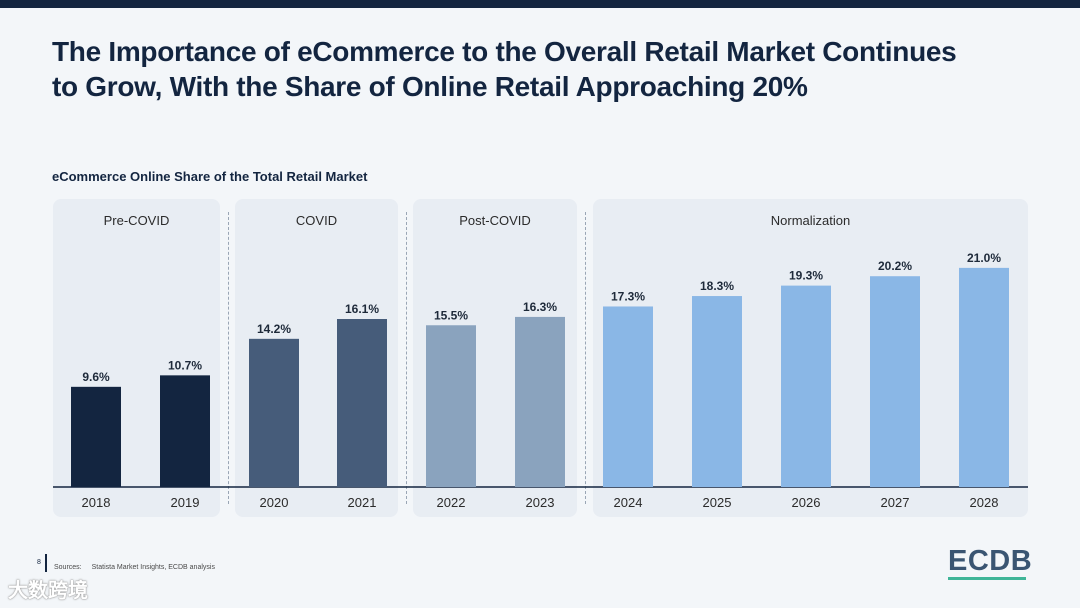 The height and width of the screenshot is (608, 1080). I want to click on period-label-covid: COVID, so click(316, 220).